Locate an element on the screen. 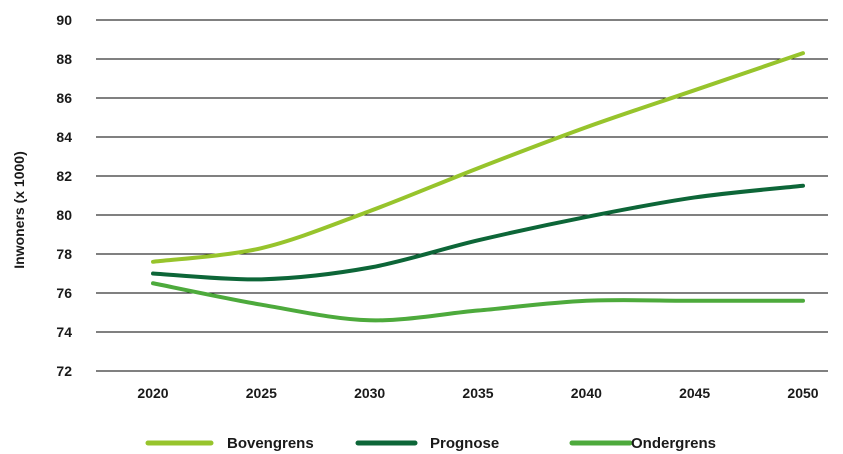 Image resolution: width=843 pixels, height=454 pixels. x-tick-label: 2025 is located at coordinates (261, 393).